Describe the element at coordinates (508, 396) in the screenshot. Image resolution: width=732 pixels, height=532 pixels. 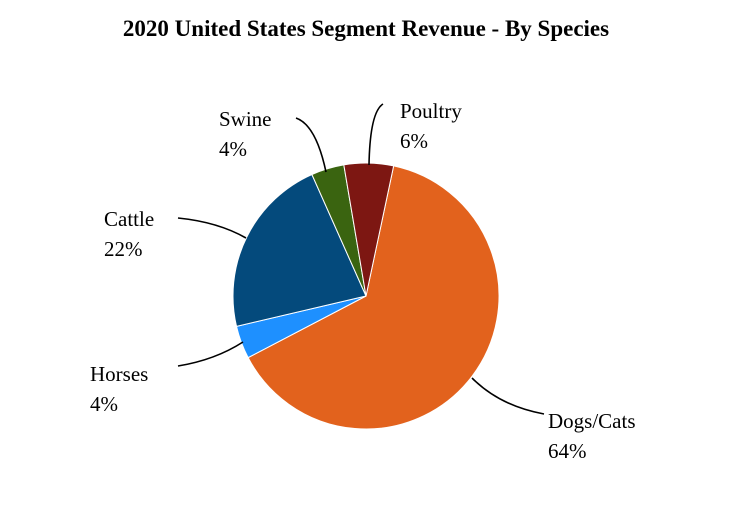
I see `leader-dogs-cats` at that location.